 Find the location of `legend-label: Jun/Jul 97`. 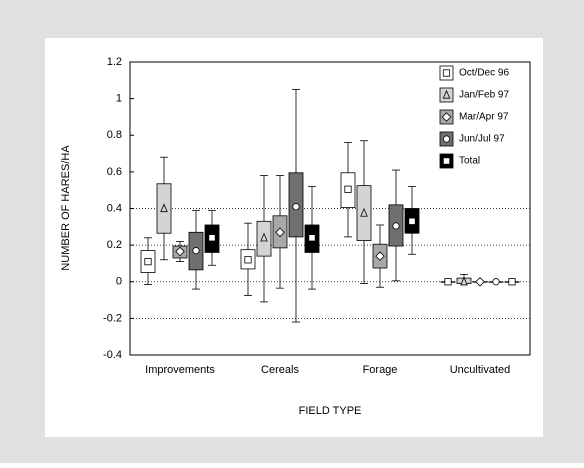

legend-label: Jun/Jul 97 is located at coordinates (482, 139).